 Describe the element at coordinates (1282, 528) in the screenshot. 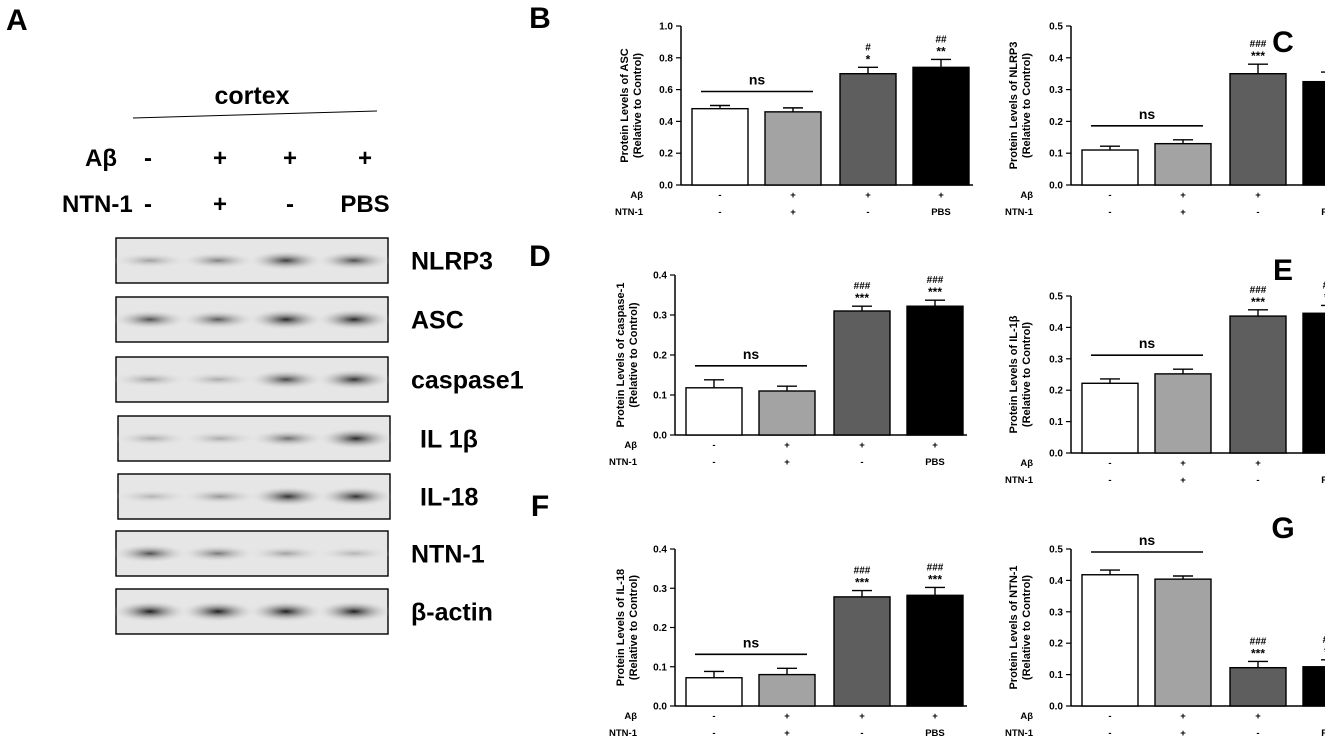

I see `panel-letter: G` at that location.